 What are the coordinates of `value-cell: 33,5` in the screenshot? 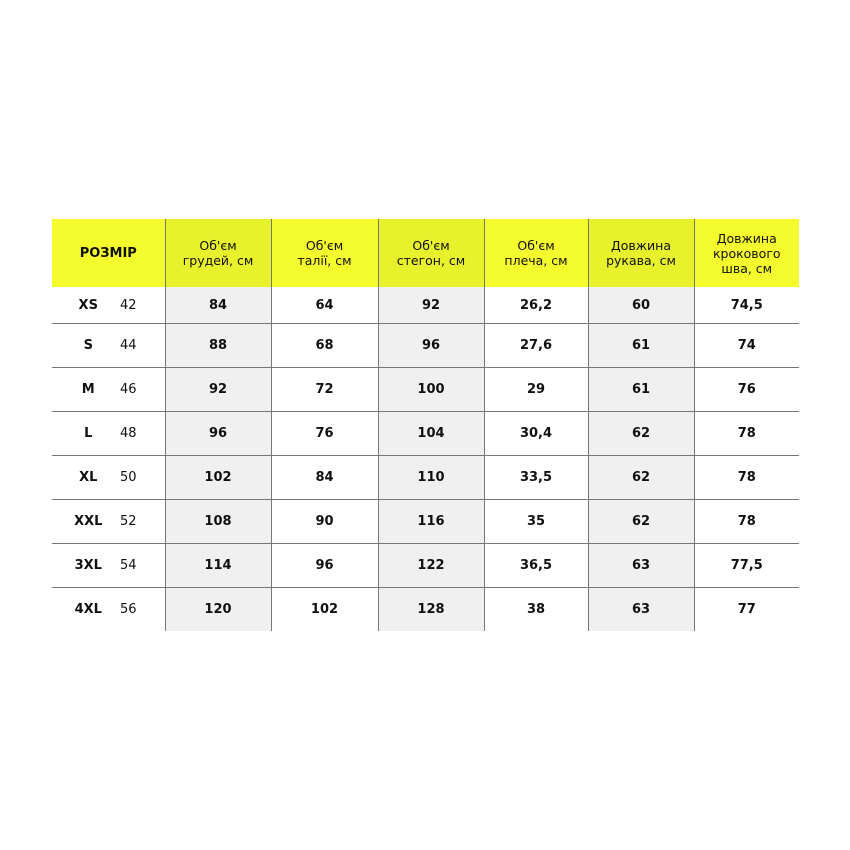 It's located at (536, 477).